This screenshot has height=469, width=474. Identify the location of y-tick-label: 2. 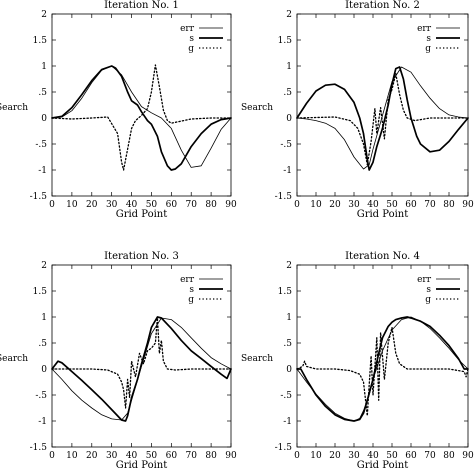
(289, 15).